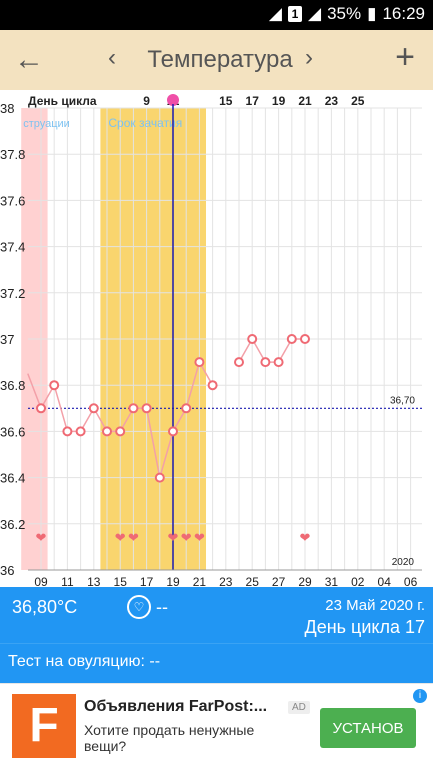 The image size is (433, 771). I want to click on y-tick-label: 36.4, so click(12, 478).